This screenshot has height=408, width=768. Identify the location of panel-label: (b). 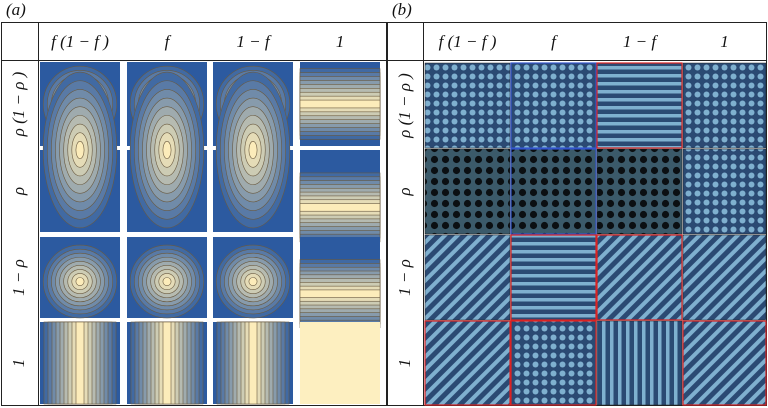
(402, 9).